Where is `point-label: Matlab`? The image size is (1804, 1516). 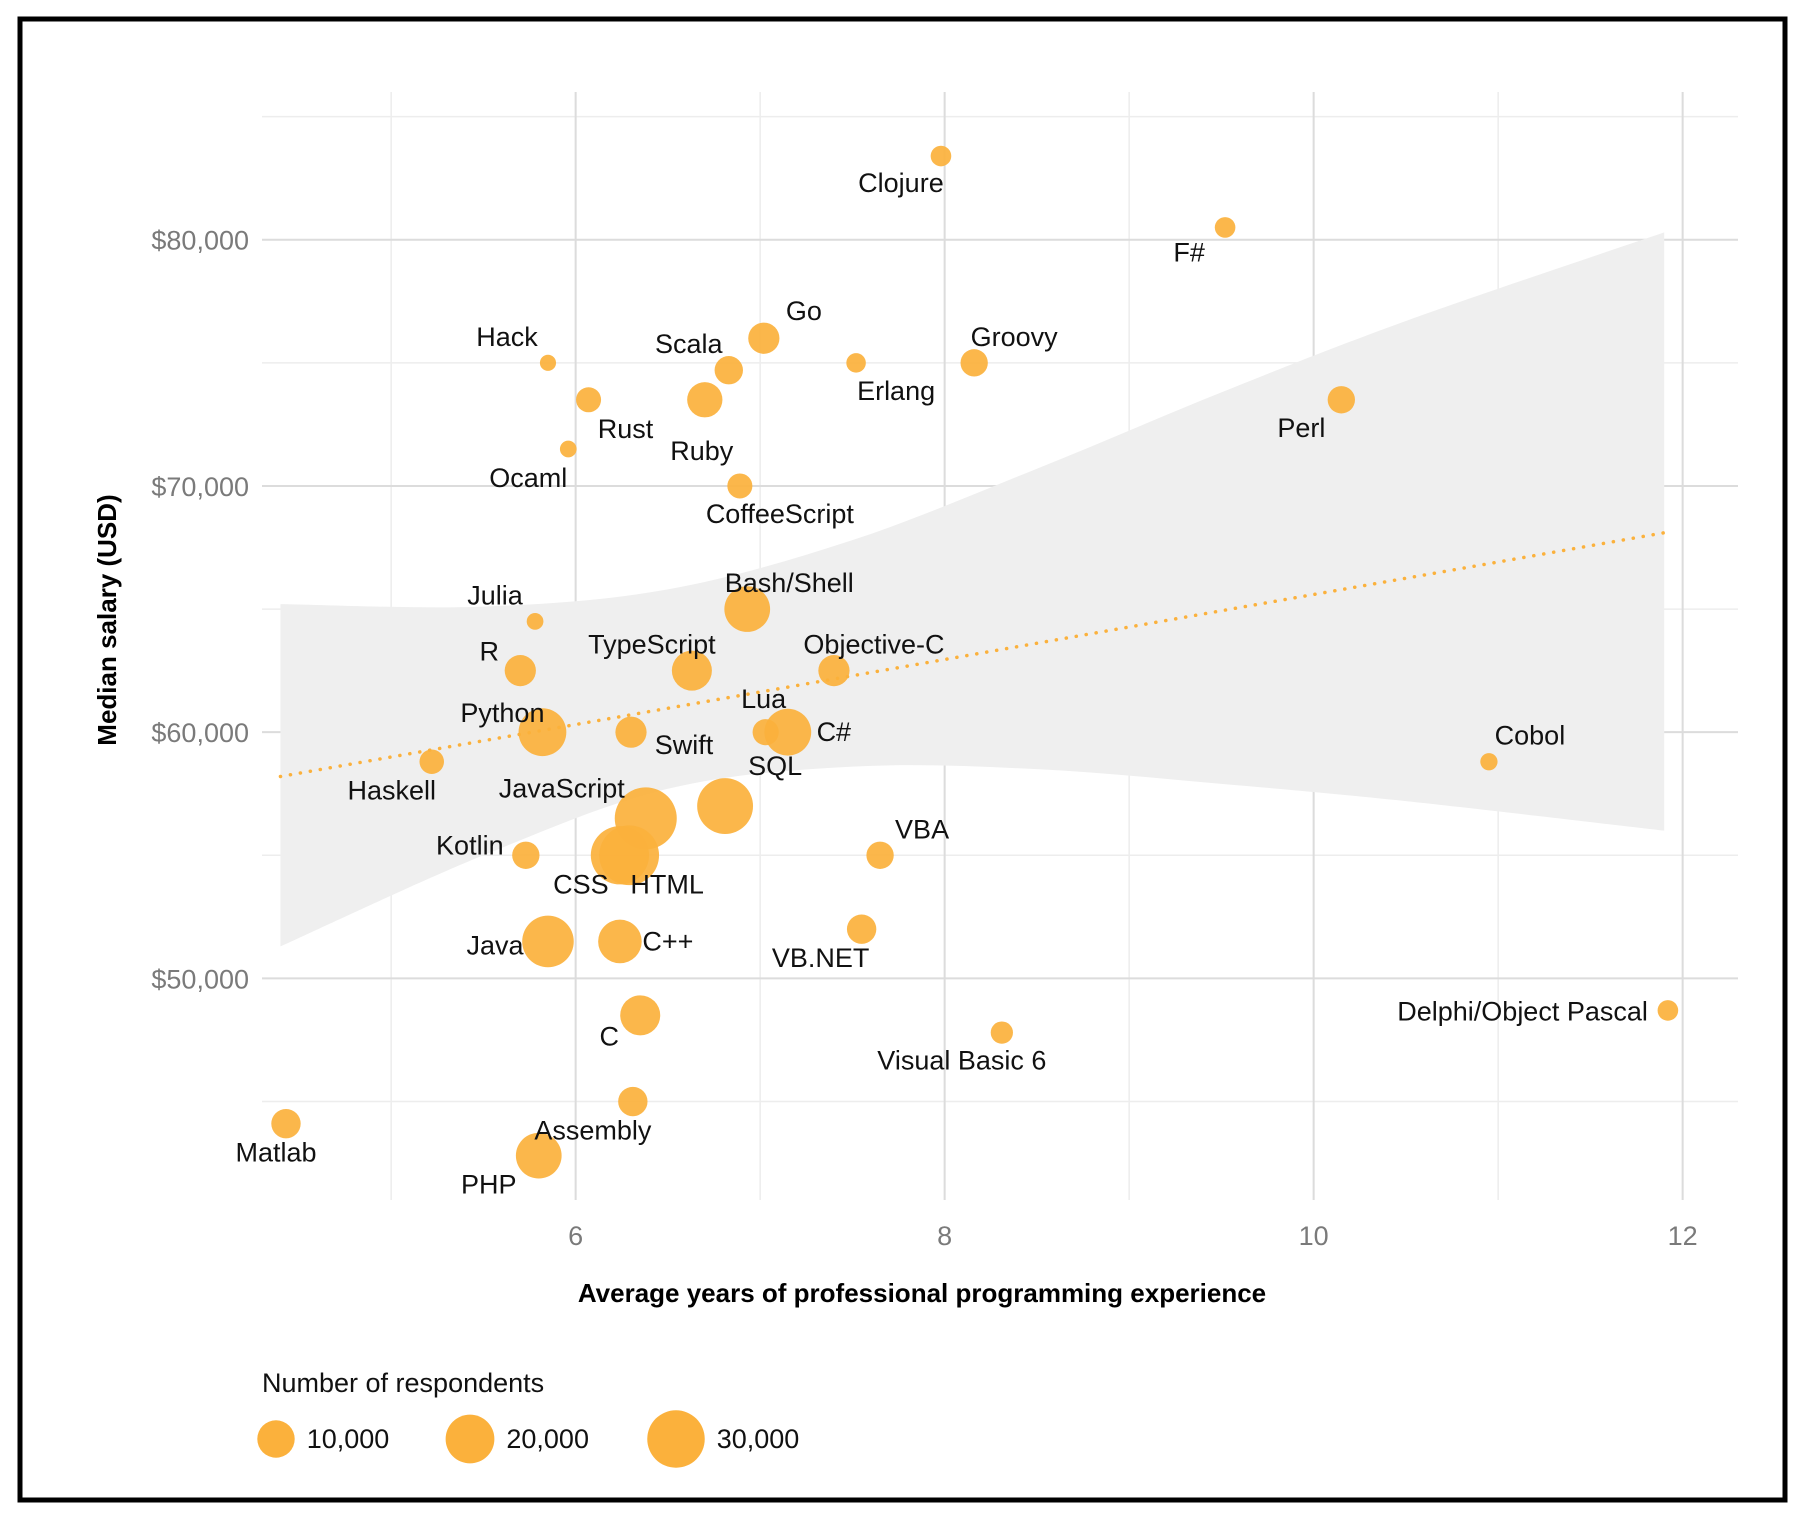 point-label: Matlab is located at coordinates (275, 1153).